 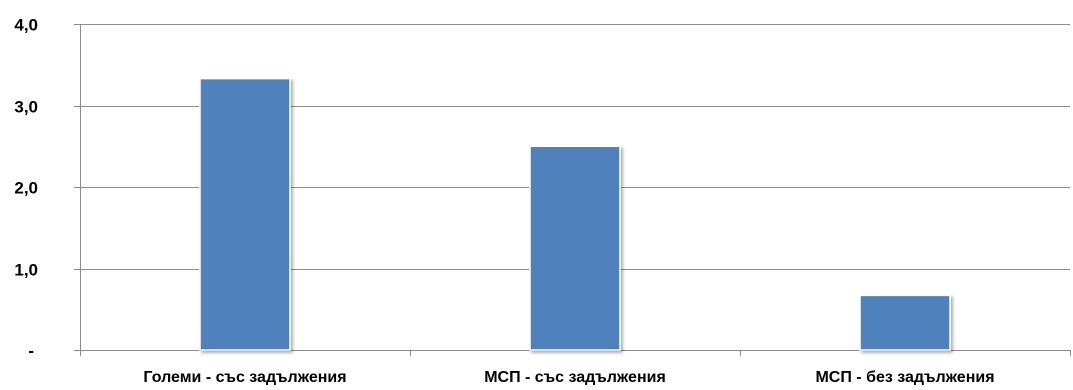 What do you see at coordinates (26, 25) in the screenshot?
I see `y-tick-label: 4,0` at bounding box center [26, 25].